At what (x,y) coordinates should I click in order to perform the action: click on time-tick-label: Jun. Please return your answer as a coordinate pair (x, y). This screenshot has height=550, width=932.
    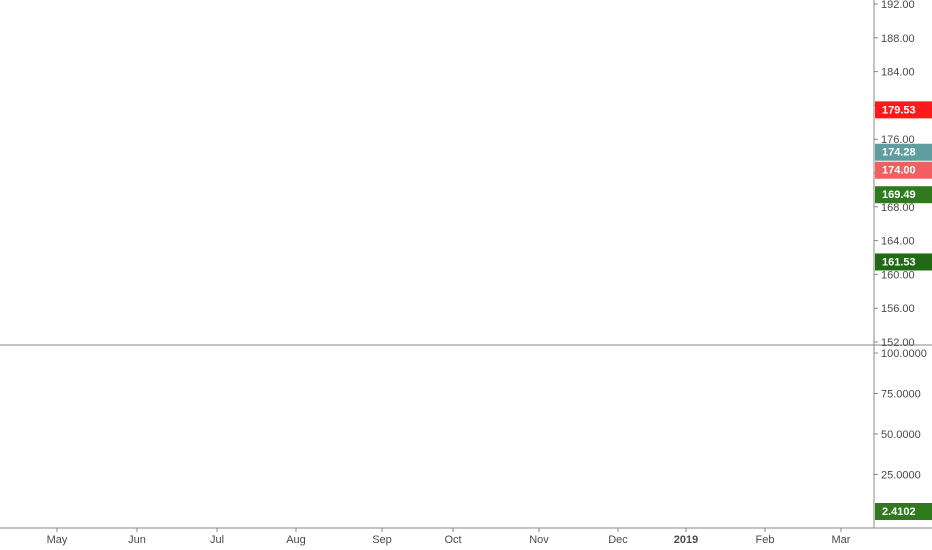
    Looking at the image, I should click on (137, 540).